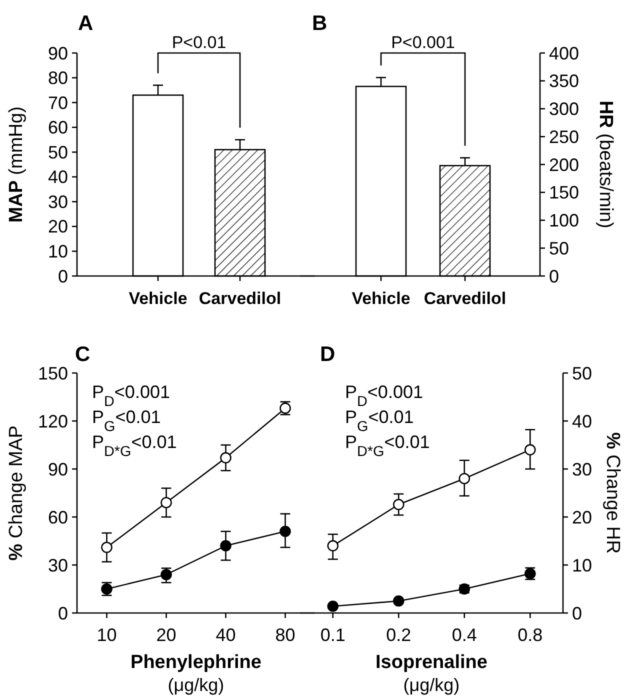 This screenshot has width=635, height=698. I want to click on x-tick-label: 0.4, so click(464, 635).